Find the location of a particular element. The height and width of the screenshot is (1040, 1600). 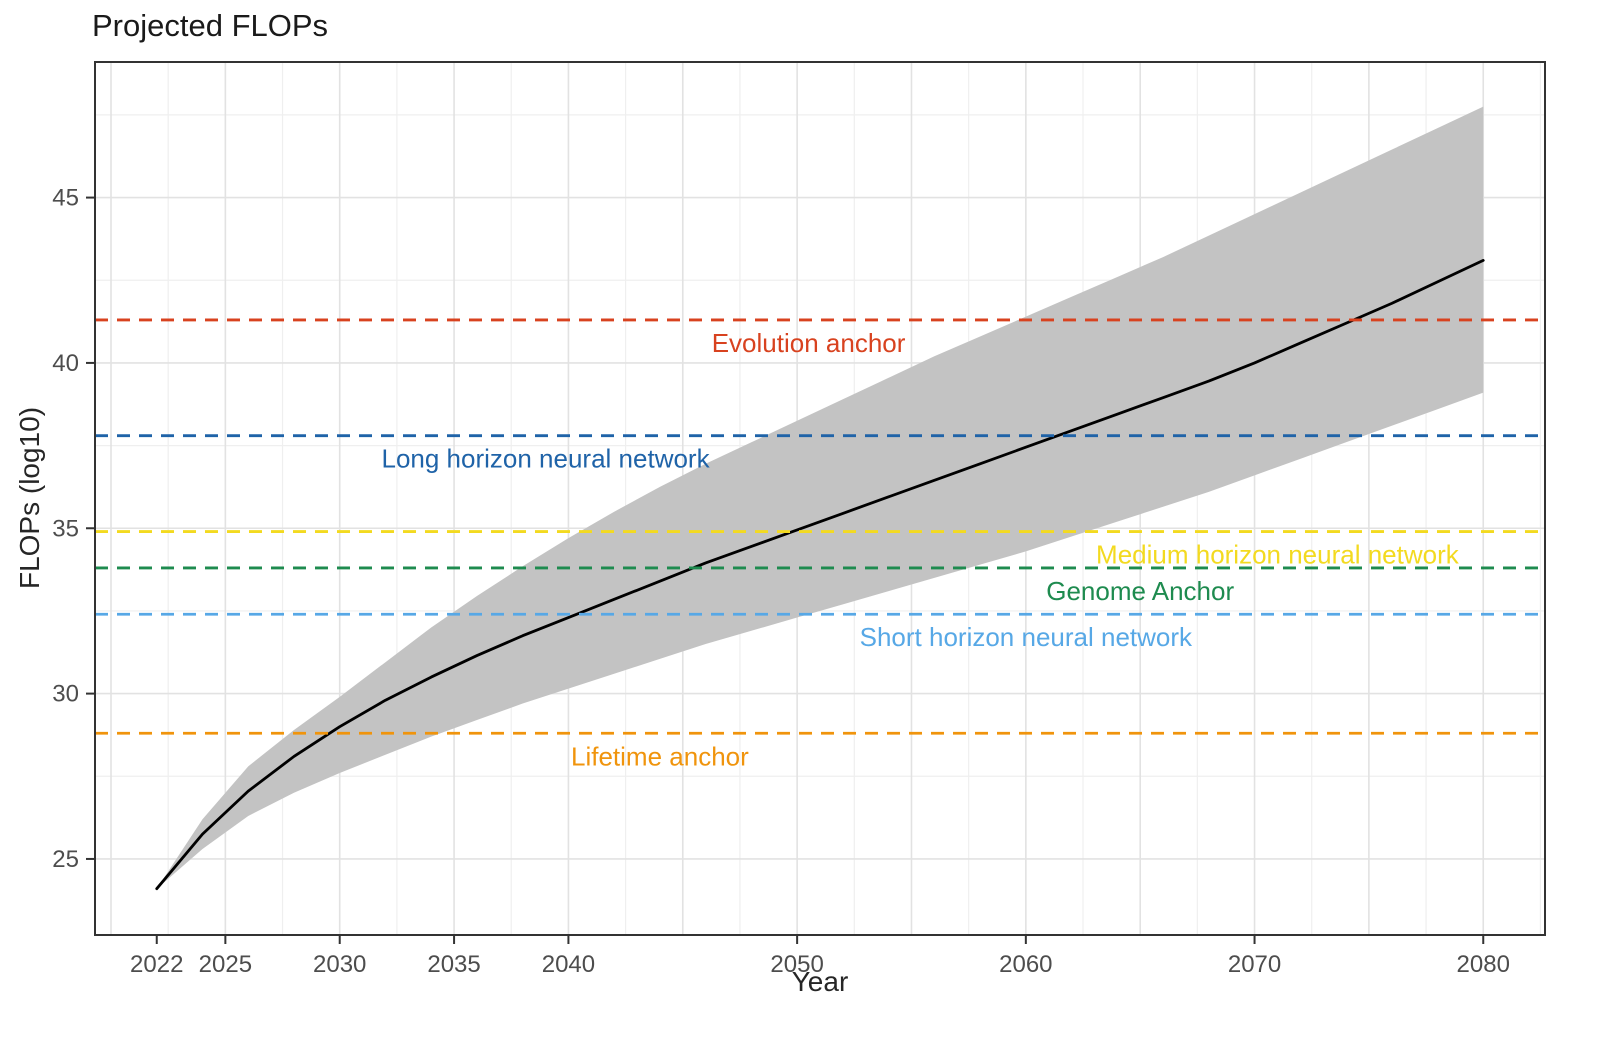

anchor-label-evolution-anchor: Evolution anchor is located at coordinates (809, 343).